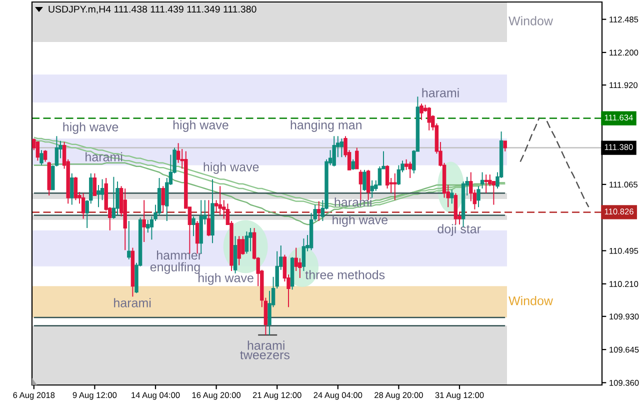 The height and width of the screenshot is (407, 644). Describe the element at coordinates (624, 251) in the screenshot. I see `y-tick-label: 110.495` at that location.